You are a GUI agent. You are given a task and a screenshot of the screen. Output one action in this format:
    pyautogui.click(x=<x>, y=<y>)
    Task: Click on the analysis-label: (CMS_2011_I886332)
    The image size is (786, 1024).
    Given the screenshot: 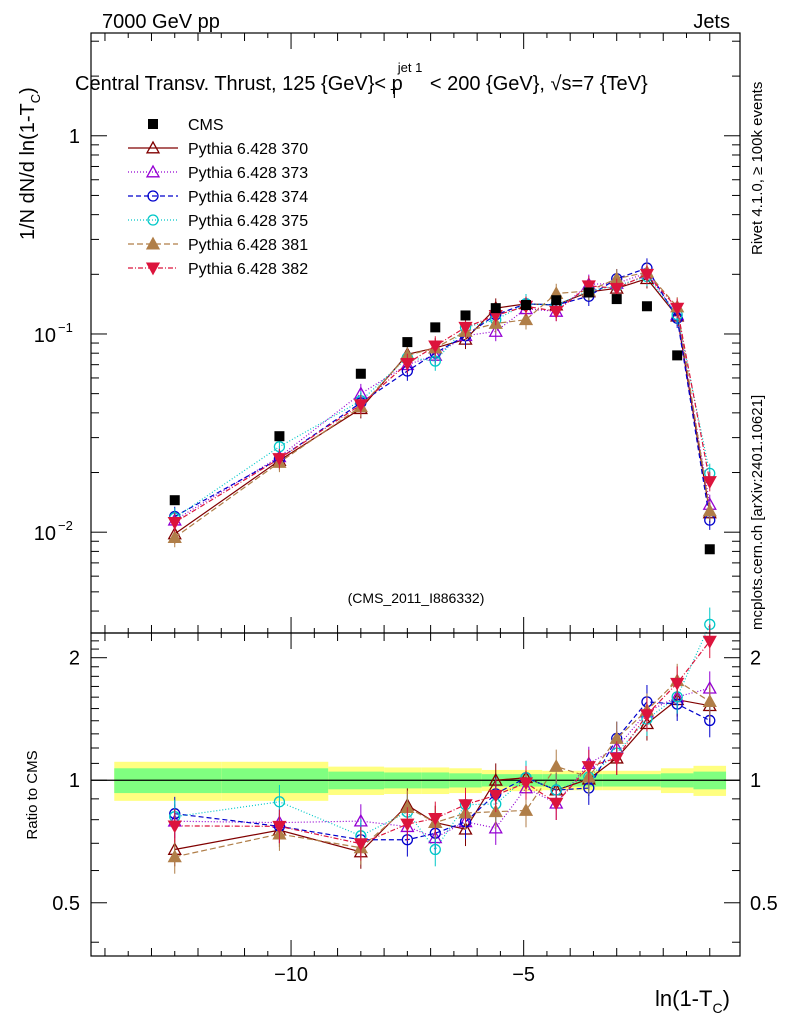 What is the action you would take?
    pyautogui.click(x=416, y=598)
    